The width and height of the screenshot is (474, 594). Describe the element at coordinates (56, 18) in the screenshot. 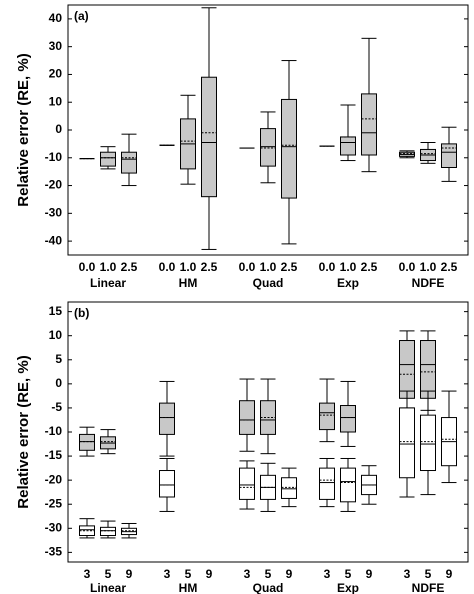

I see `y-tick-label: 40` at that location.